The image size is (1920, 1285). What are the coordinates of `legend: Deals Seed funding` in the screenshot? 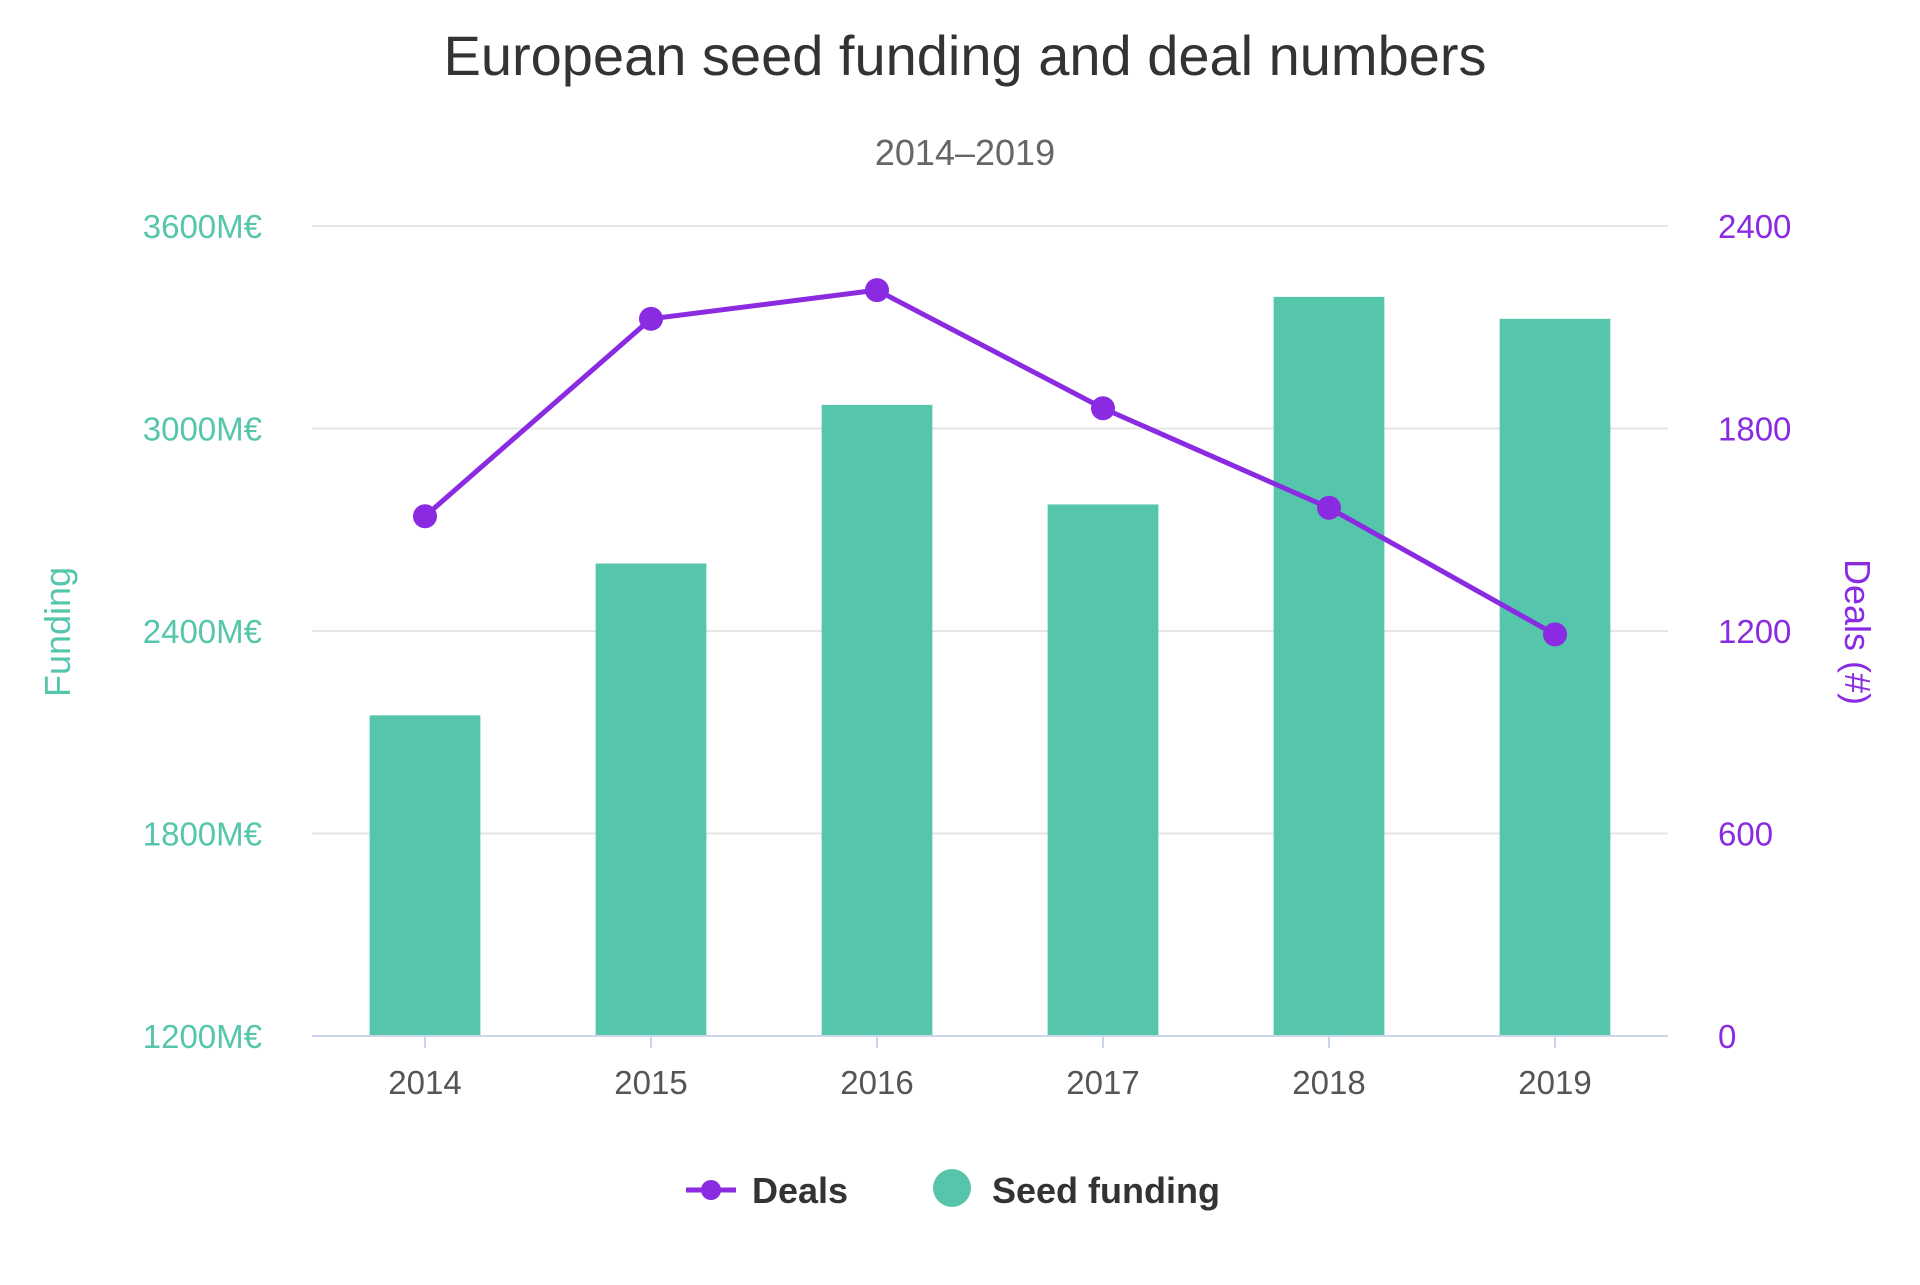 It's located at (953, 1190).